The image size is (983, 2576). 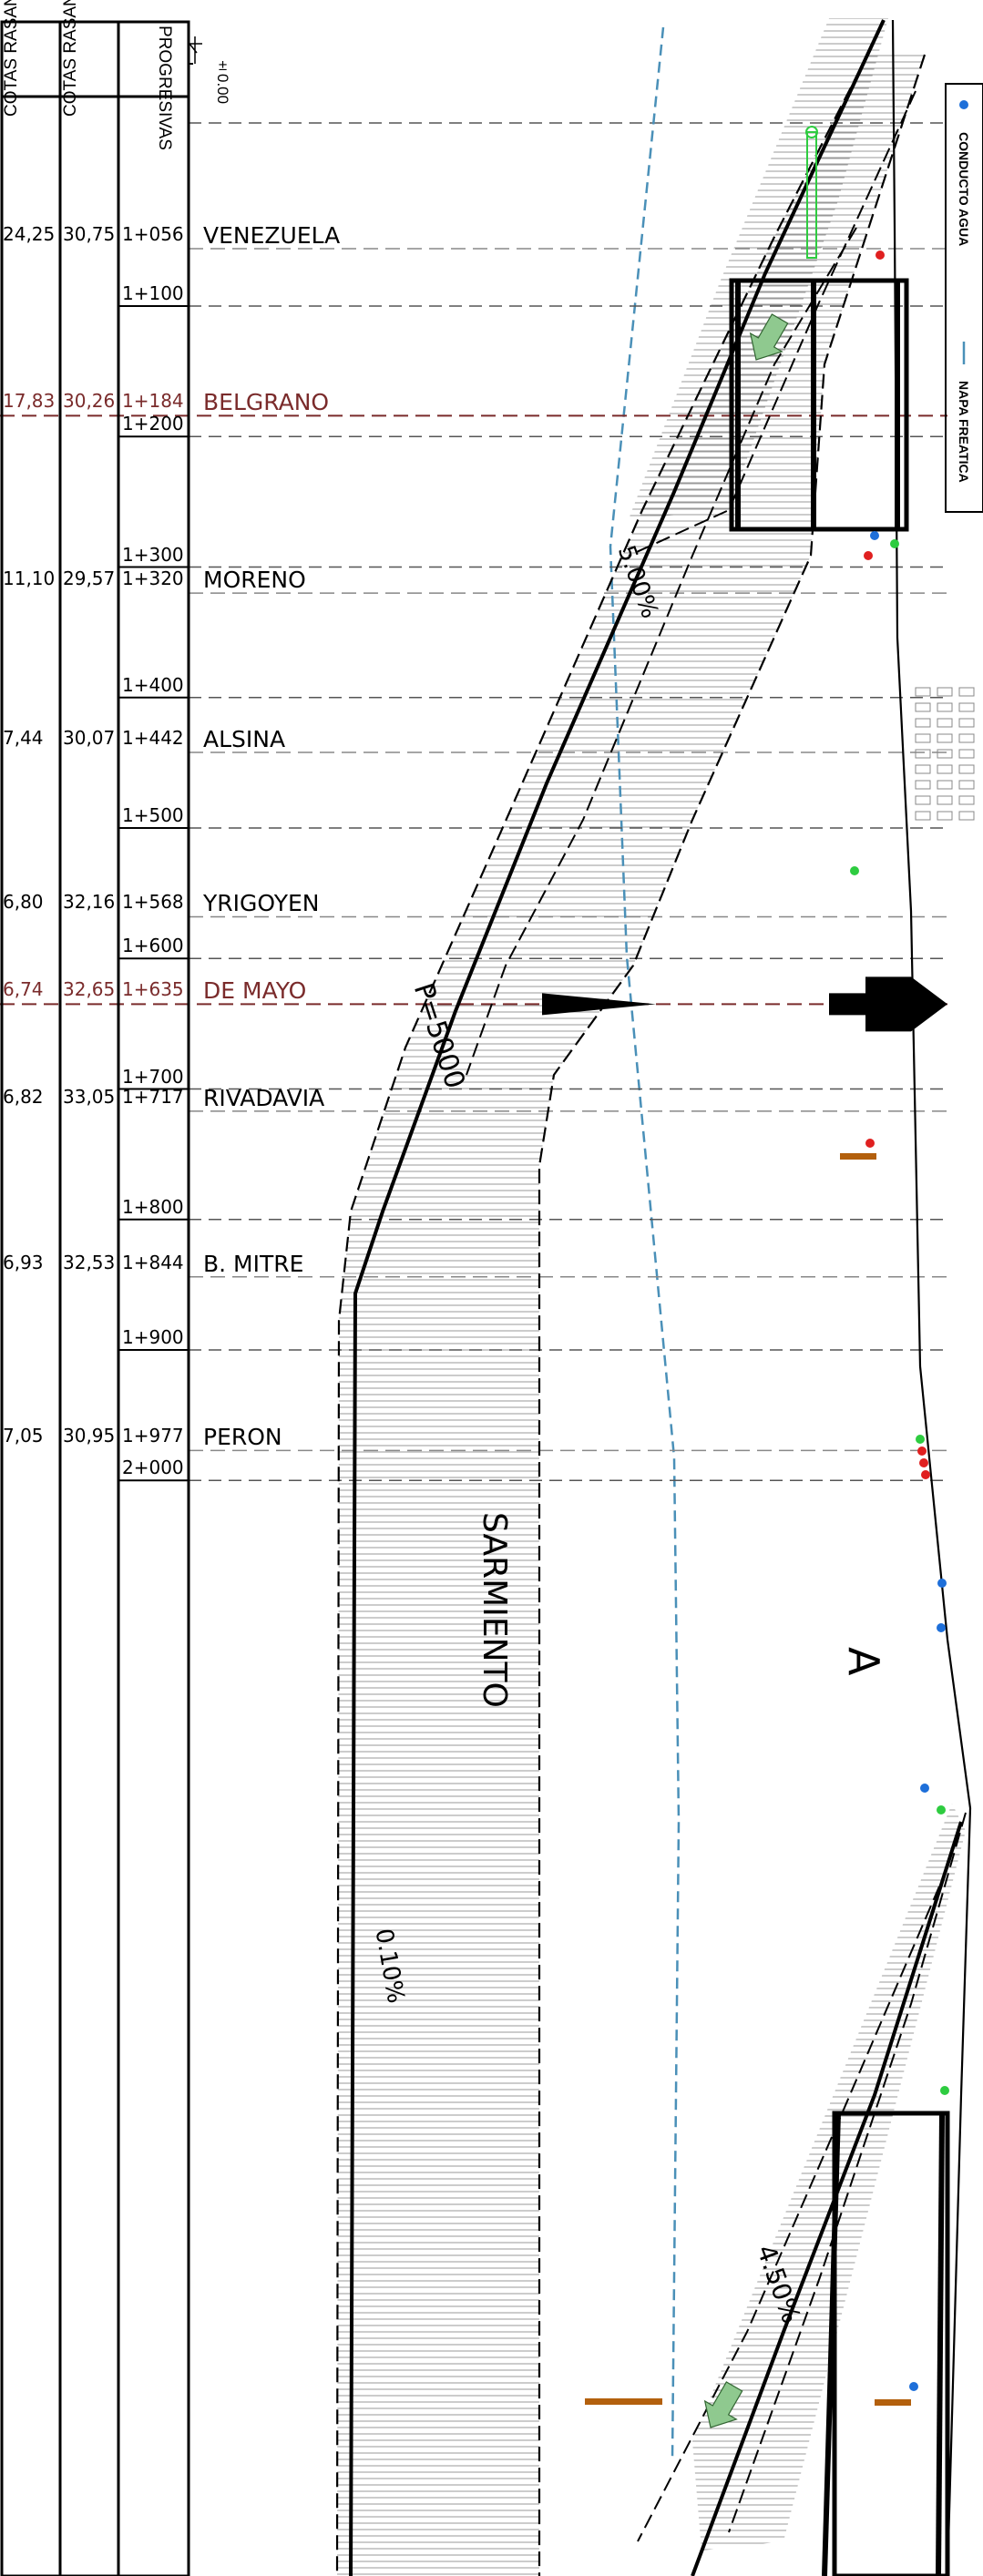 I want to click on chainage-label: 1+400, so click(x=153, y=684).